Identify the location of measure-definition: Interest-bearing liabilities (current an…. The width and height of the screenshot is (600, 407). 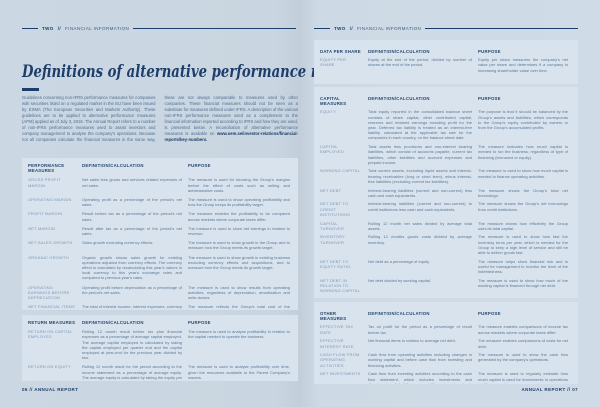
(420, 206).